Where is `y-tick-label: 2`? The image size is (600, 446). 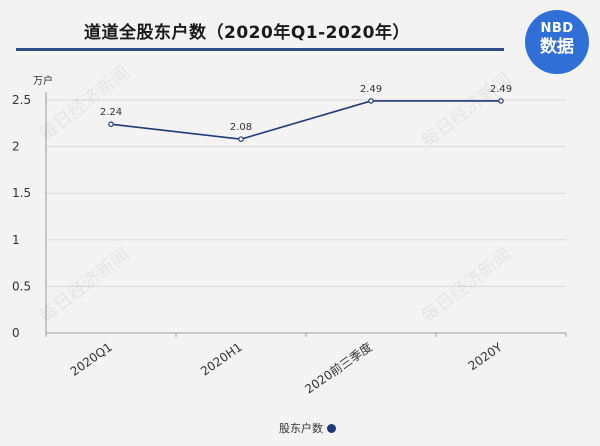 y-tick-label: 2 is located at coordinates (16, 147).